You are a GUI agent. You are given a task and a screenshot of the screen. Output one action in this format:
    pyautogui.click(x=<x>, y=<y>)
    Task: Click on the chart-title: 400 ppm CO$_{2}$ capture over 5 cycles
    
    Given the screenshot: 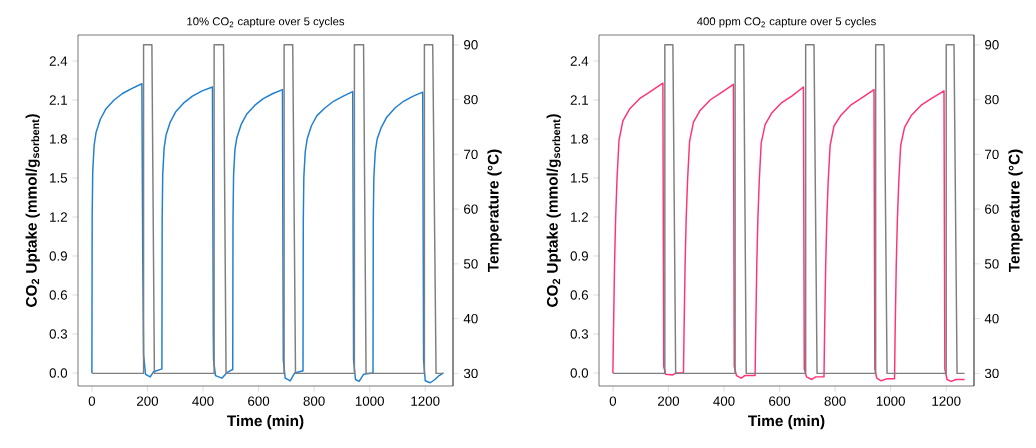 What is the action you would take?
    pyautogui.click(x=786, y=22)
    